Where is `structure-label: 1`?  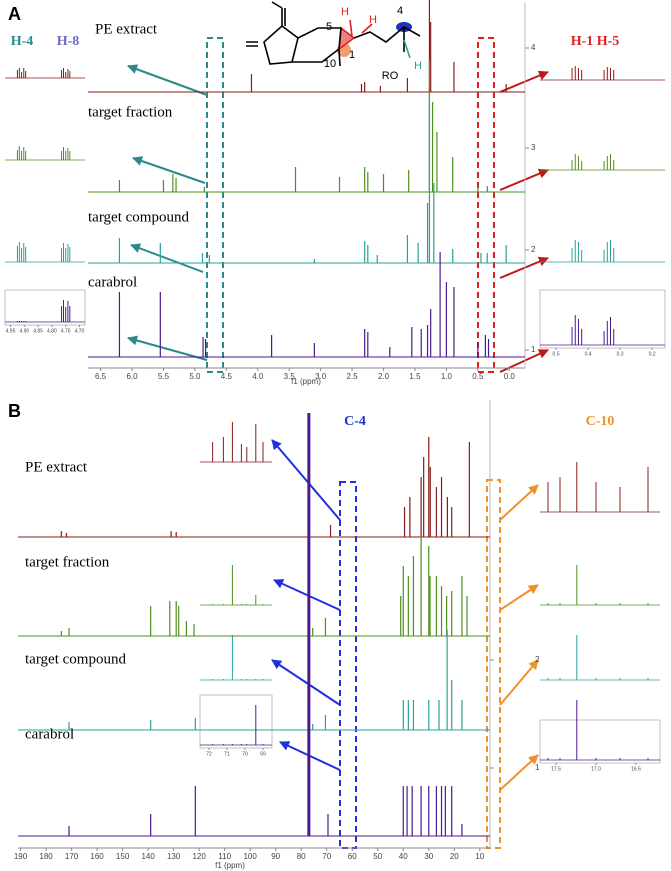 structure-label: 1 is located at coordinates (352, 55).